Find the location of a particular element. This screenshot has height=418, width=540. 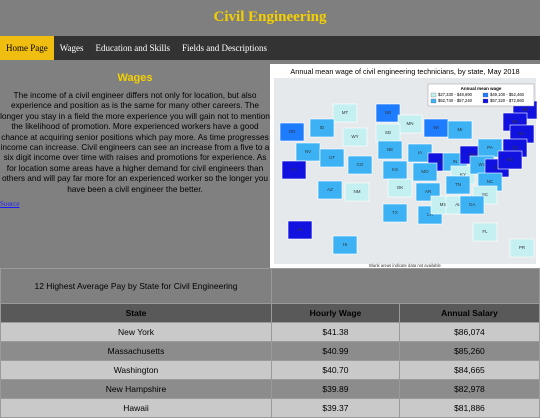

state-label: WV is located at coordinates (481, 164).